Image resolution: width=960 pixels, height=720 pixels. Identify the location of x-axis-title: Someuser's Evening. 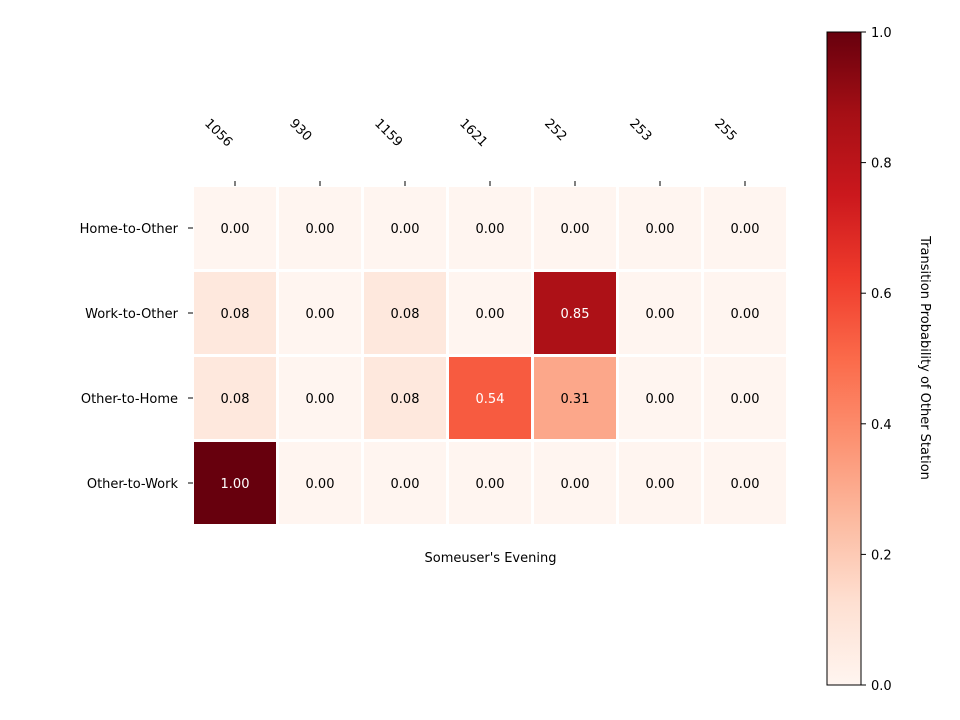
(491, 558).